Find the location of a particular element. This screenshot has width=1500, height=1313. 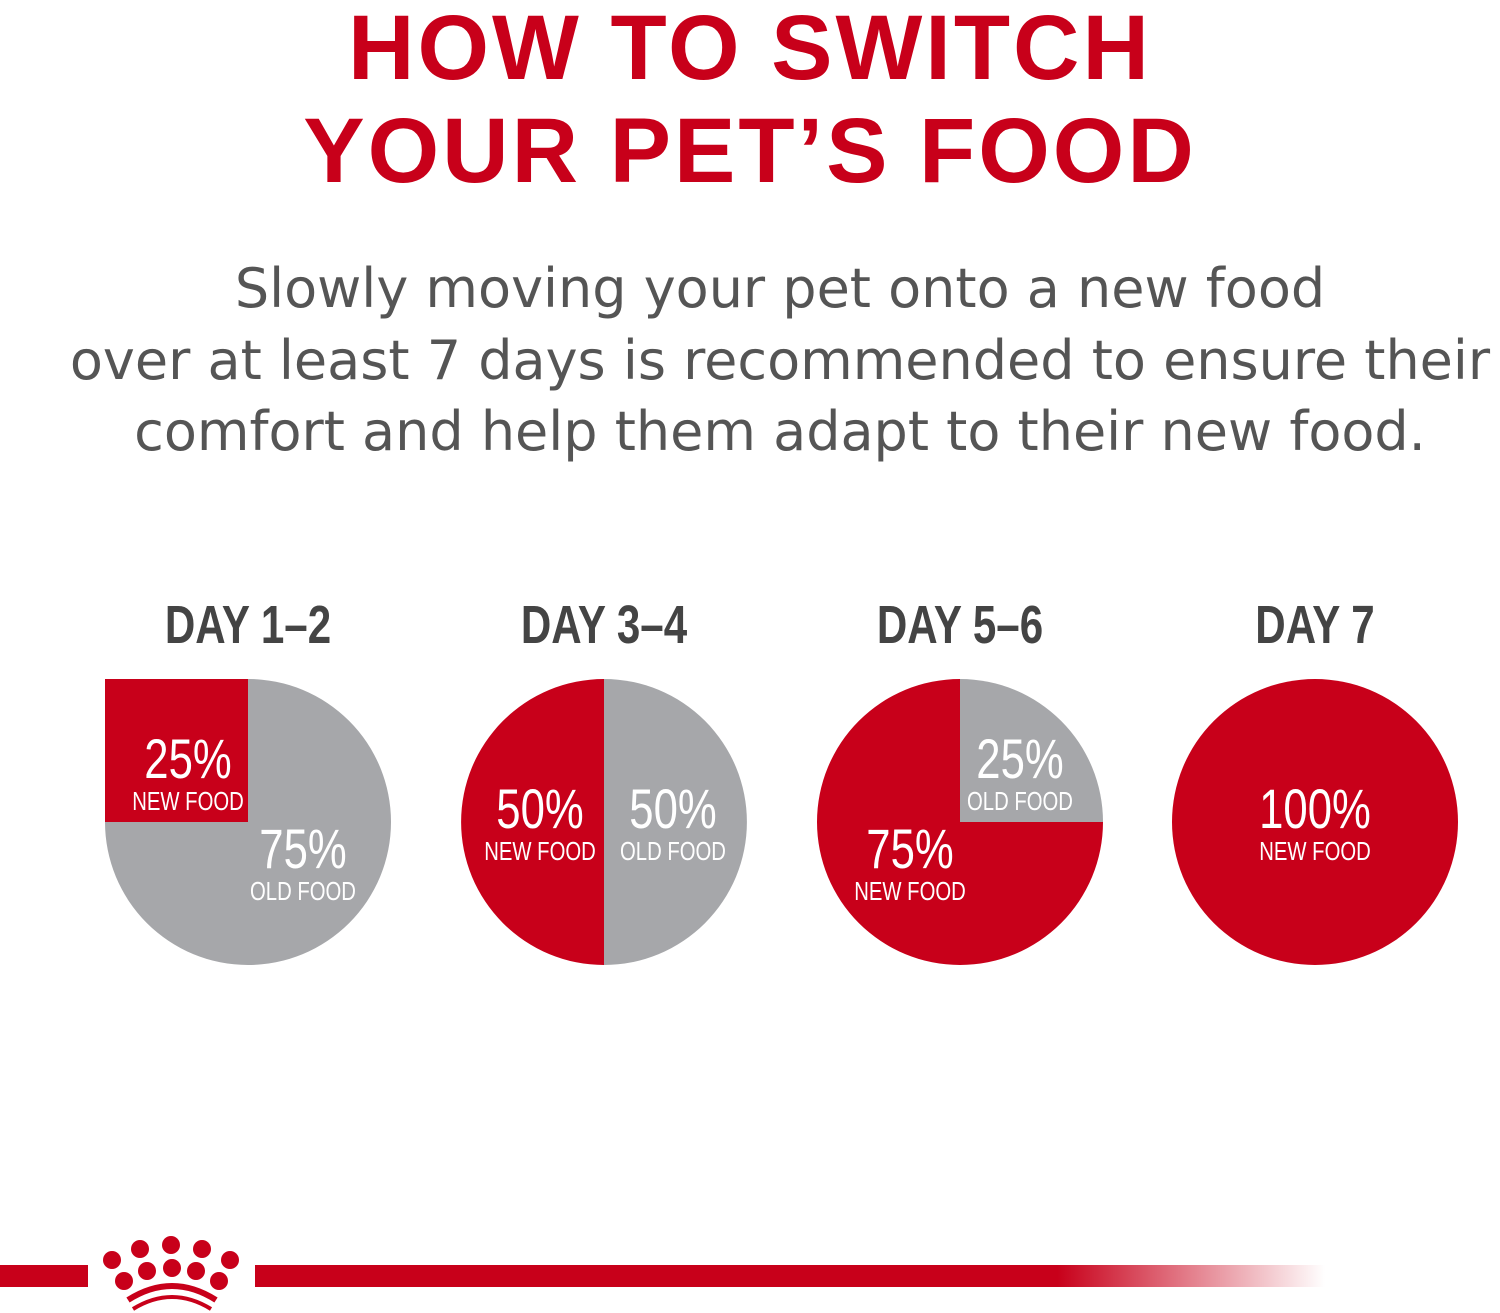

day-label-4: DAY 7 is located at coordinates (1315, 625).